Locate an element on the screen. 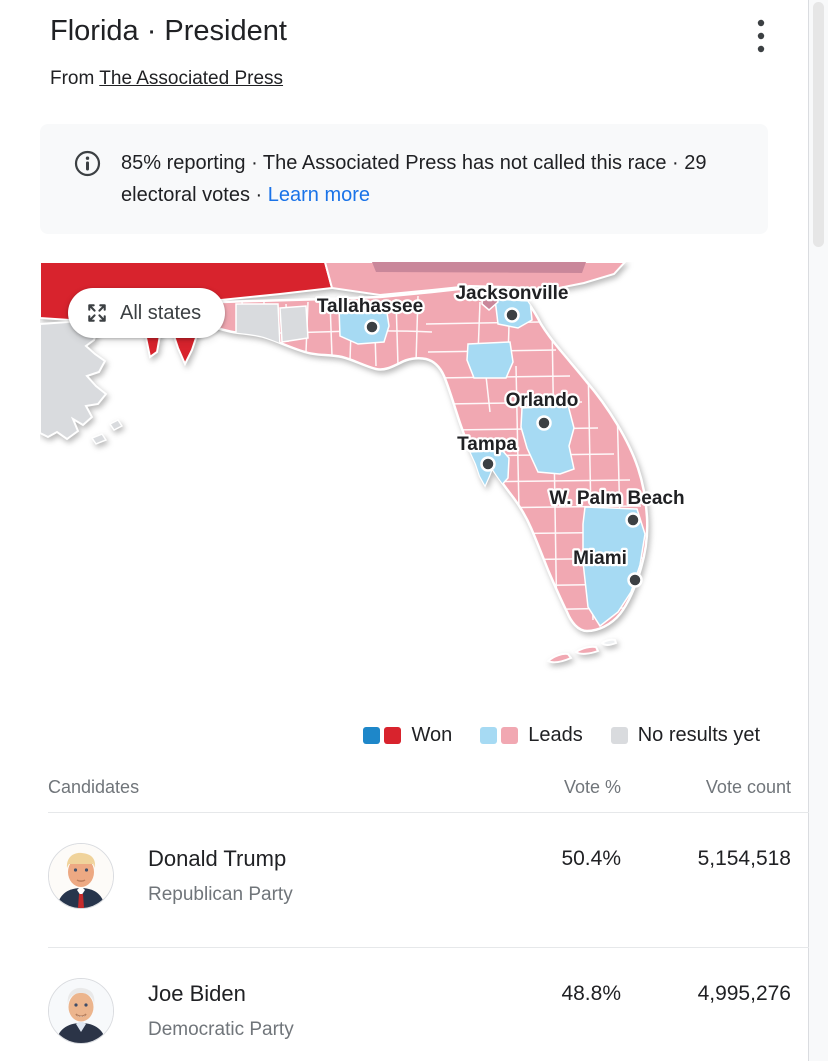 The width and height of the screenshot is (828, 1061). city-label: Miami is located at coordinates (600, 558).